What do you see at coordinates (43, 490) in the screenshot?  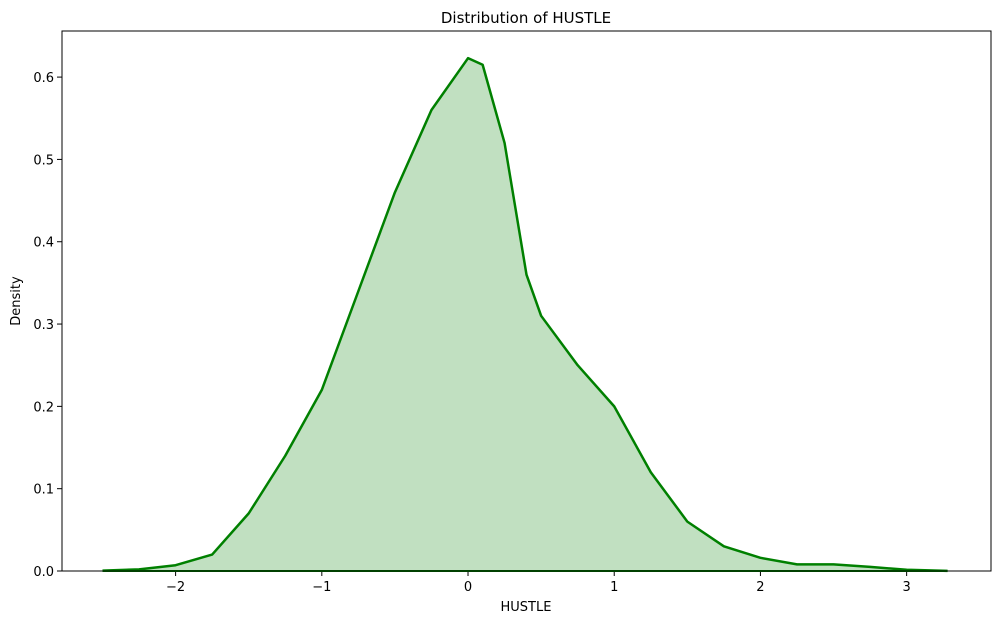 I see `y-tick-label: 0.1` at bounding box center [43, 490].